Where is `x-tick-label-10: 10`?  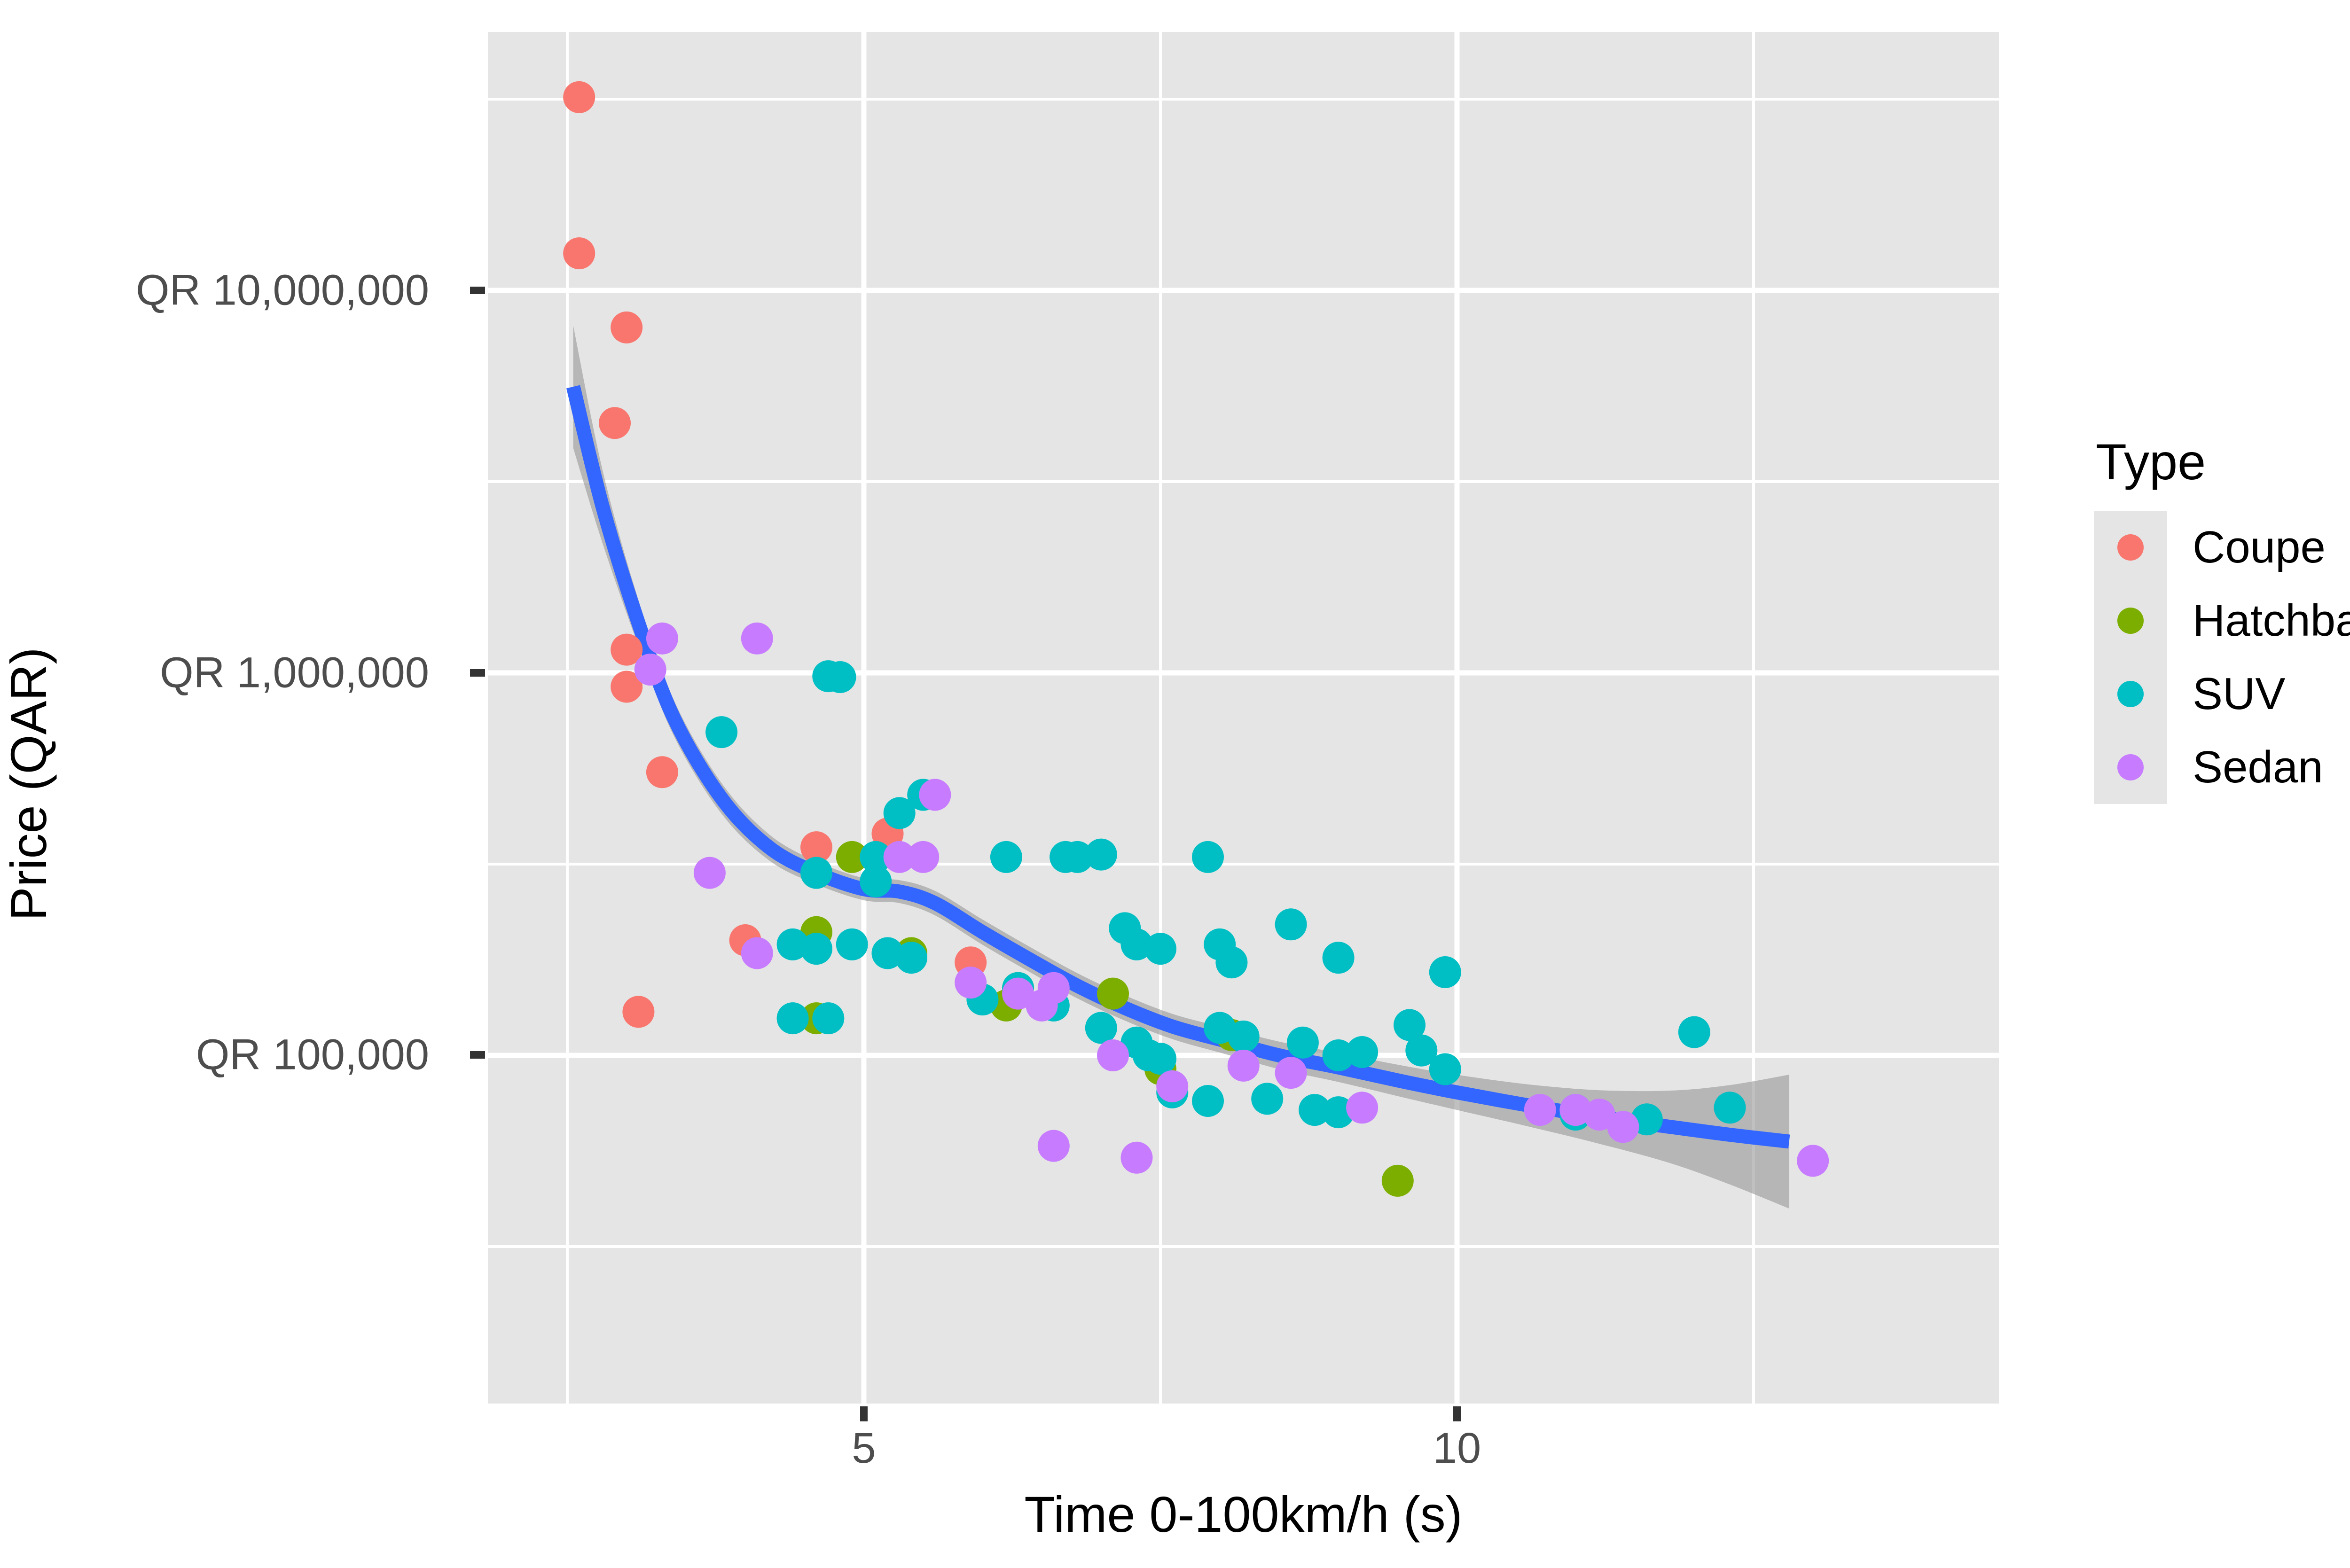
x-tick-label-10: 10 is located at coordinates (1457, 1448).